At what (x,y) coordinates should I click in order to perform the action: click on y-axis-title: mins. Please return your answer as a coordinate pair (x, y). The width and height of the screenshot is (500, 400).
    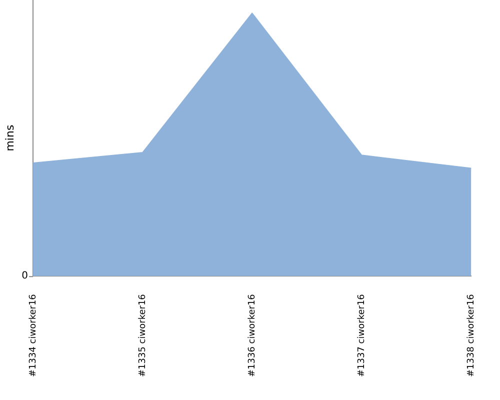
    Looking at the image, I should click on (9, 138).